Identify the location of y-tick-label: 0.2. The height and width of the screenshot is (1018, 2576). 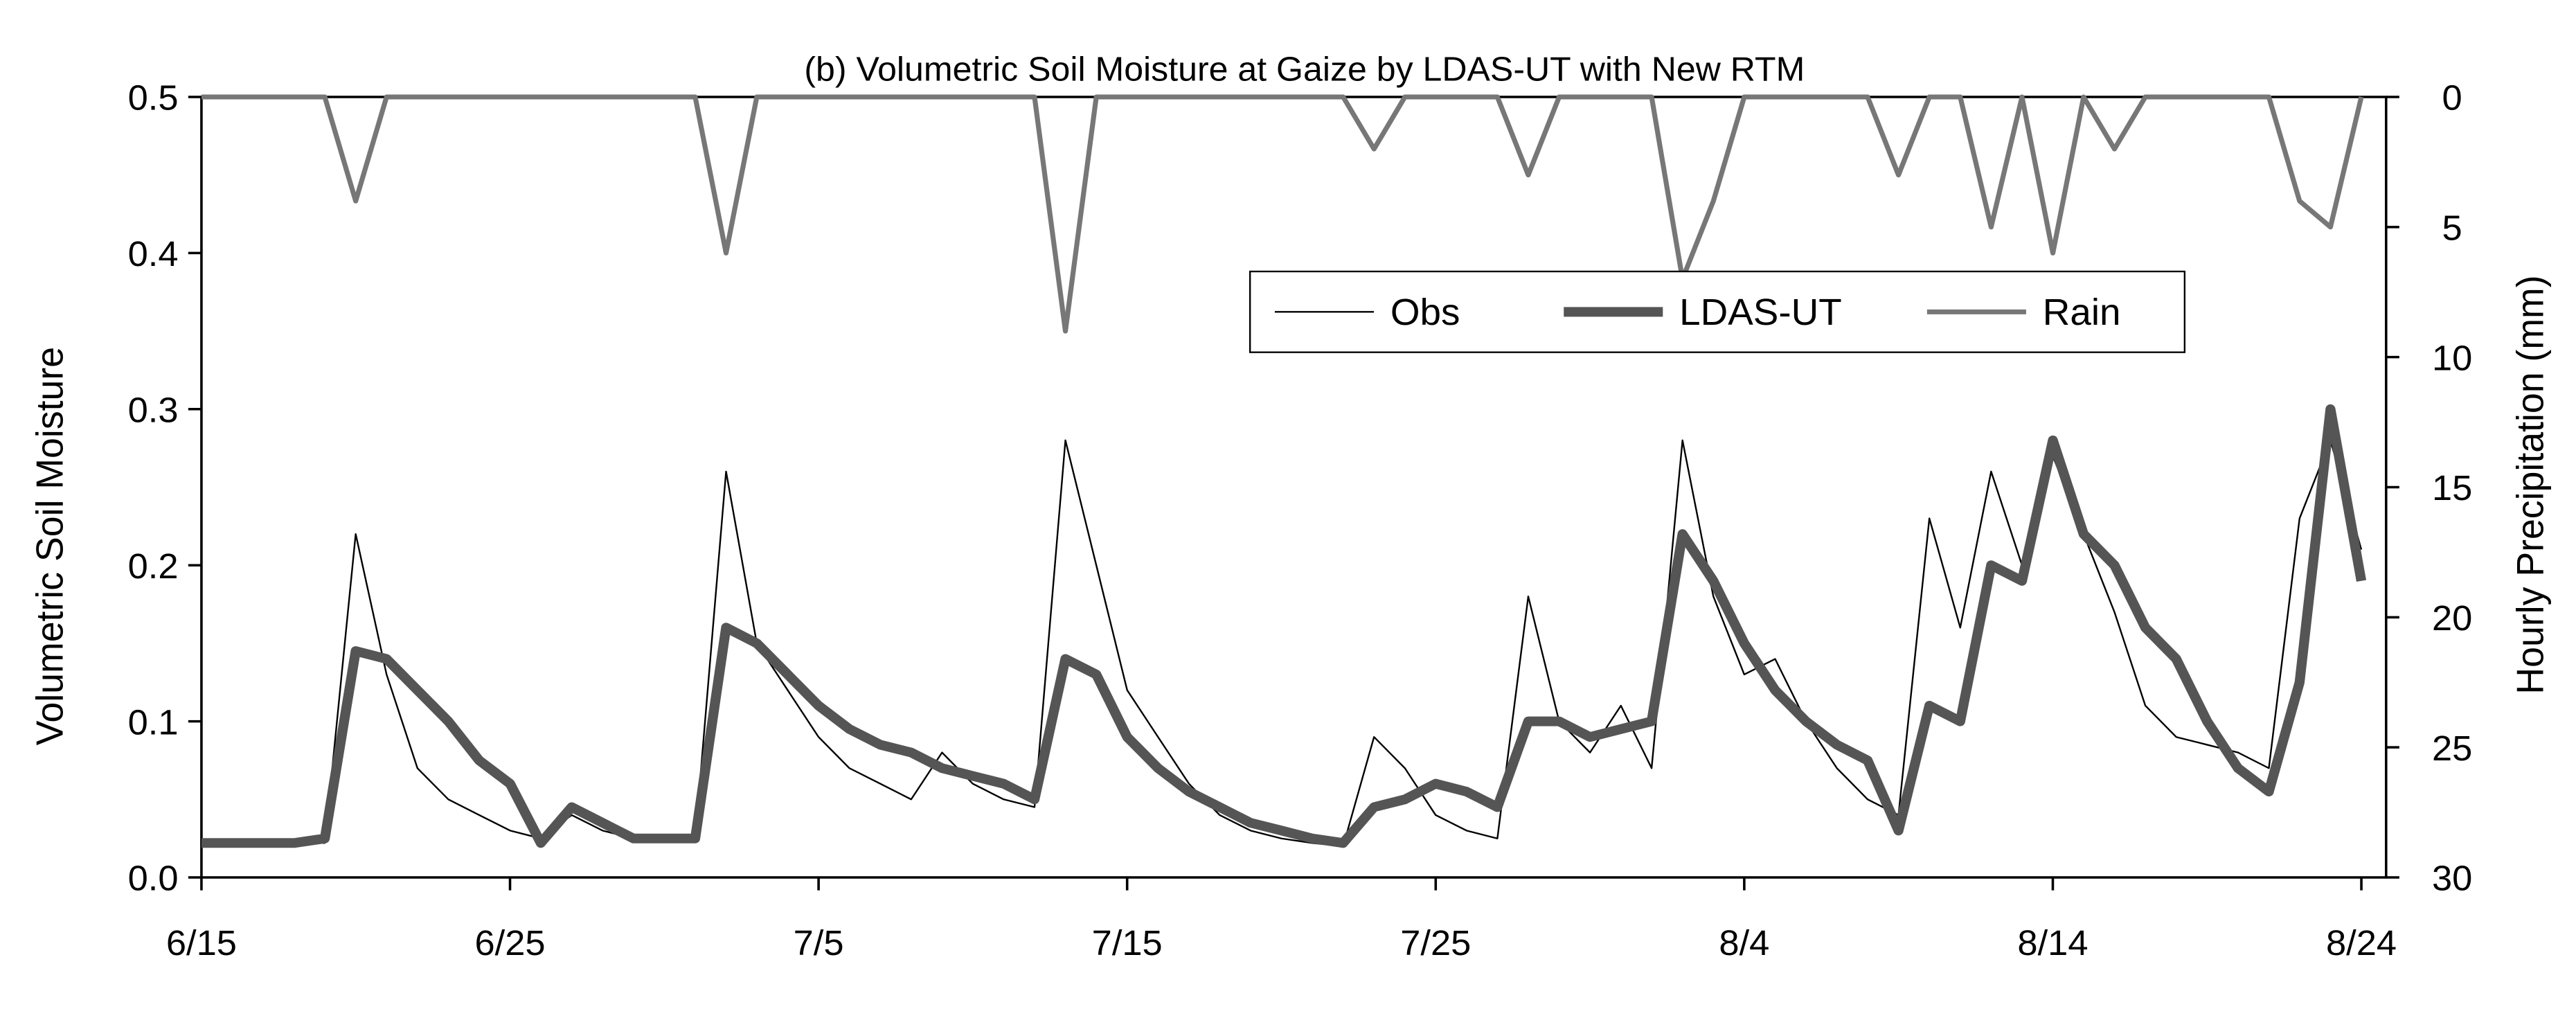
(153, 565).